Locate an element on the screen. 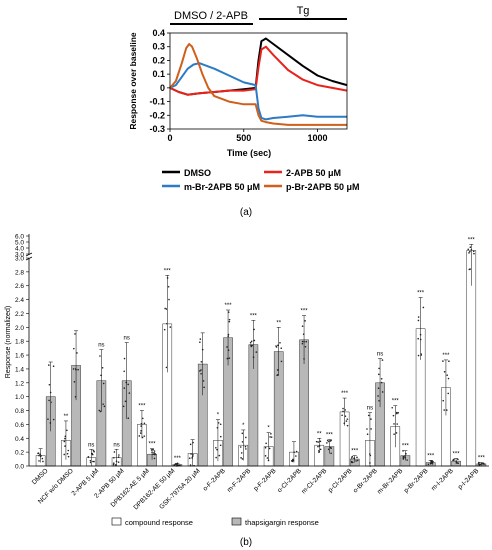 This screenshot has height=550, width=492. significance-label: ** is located at coordinates (278, 323).